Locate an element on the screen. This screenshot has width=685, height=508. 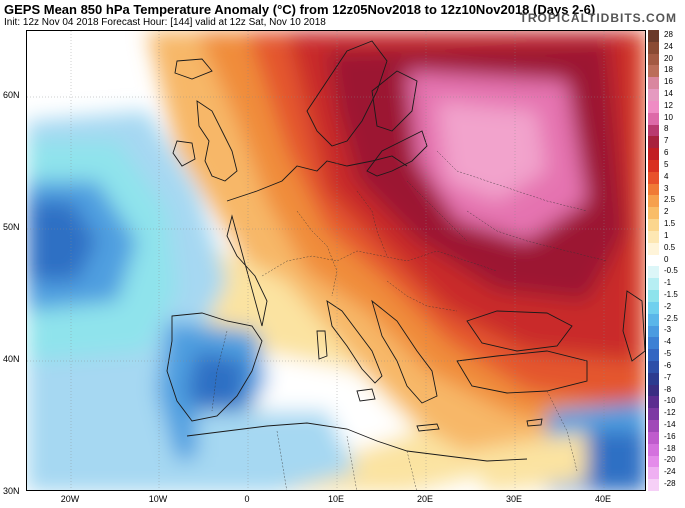
colorbar-label: 2.5 is located at coordinates (670, 200).